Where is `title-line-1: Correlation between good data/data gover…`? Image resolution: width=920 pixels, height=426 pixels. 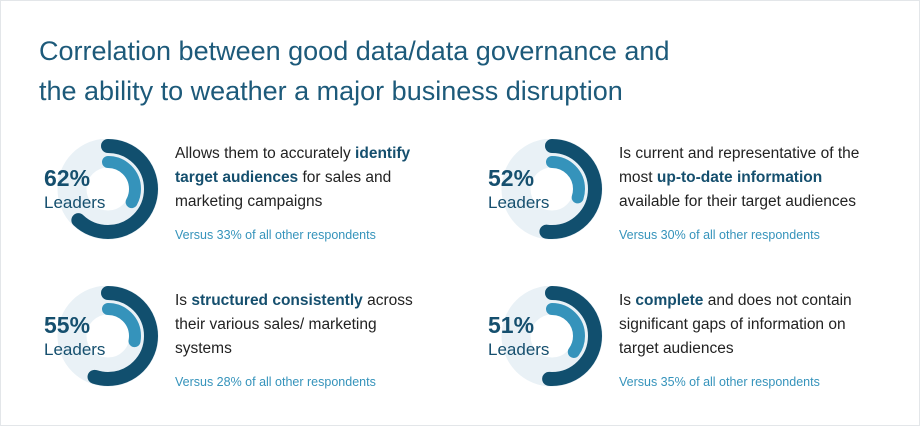 title-line-1: Correlation between good data/data gover… is located at coordinates (354, 51).